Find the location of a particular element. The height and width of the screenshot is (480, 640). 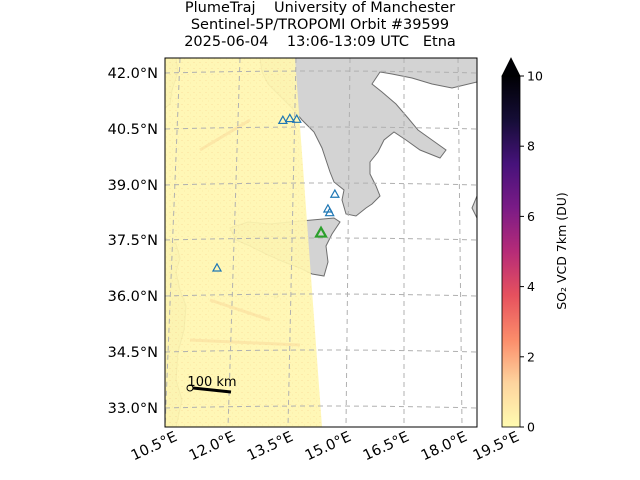

lat-tick-label: 42.0°N is located at coordinates (133, 74).